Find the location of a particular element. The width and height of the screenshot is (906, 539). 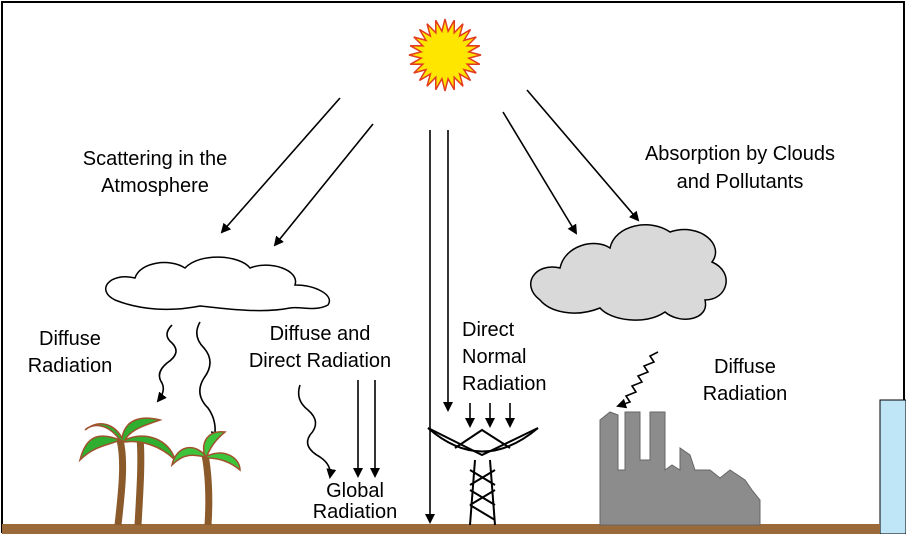

label: and Pollutants is located at coordinates (740, 182).